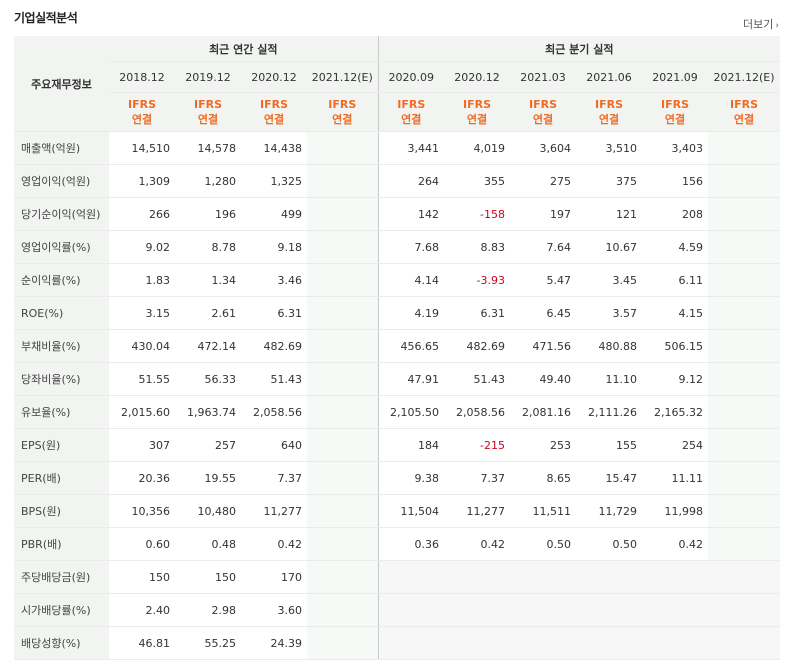 This screenshot has height=666, width=791. Describe the element at coordinates (543, 544) in the screenshot. I see `quarter-cell: 0.50` at that location.